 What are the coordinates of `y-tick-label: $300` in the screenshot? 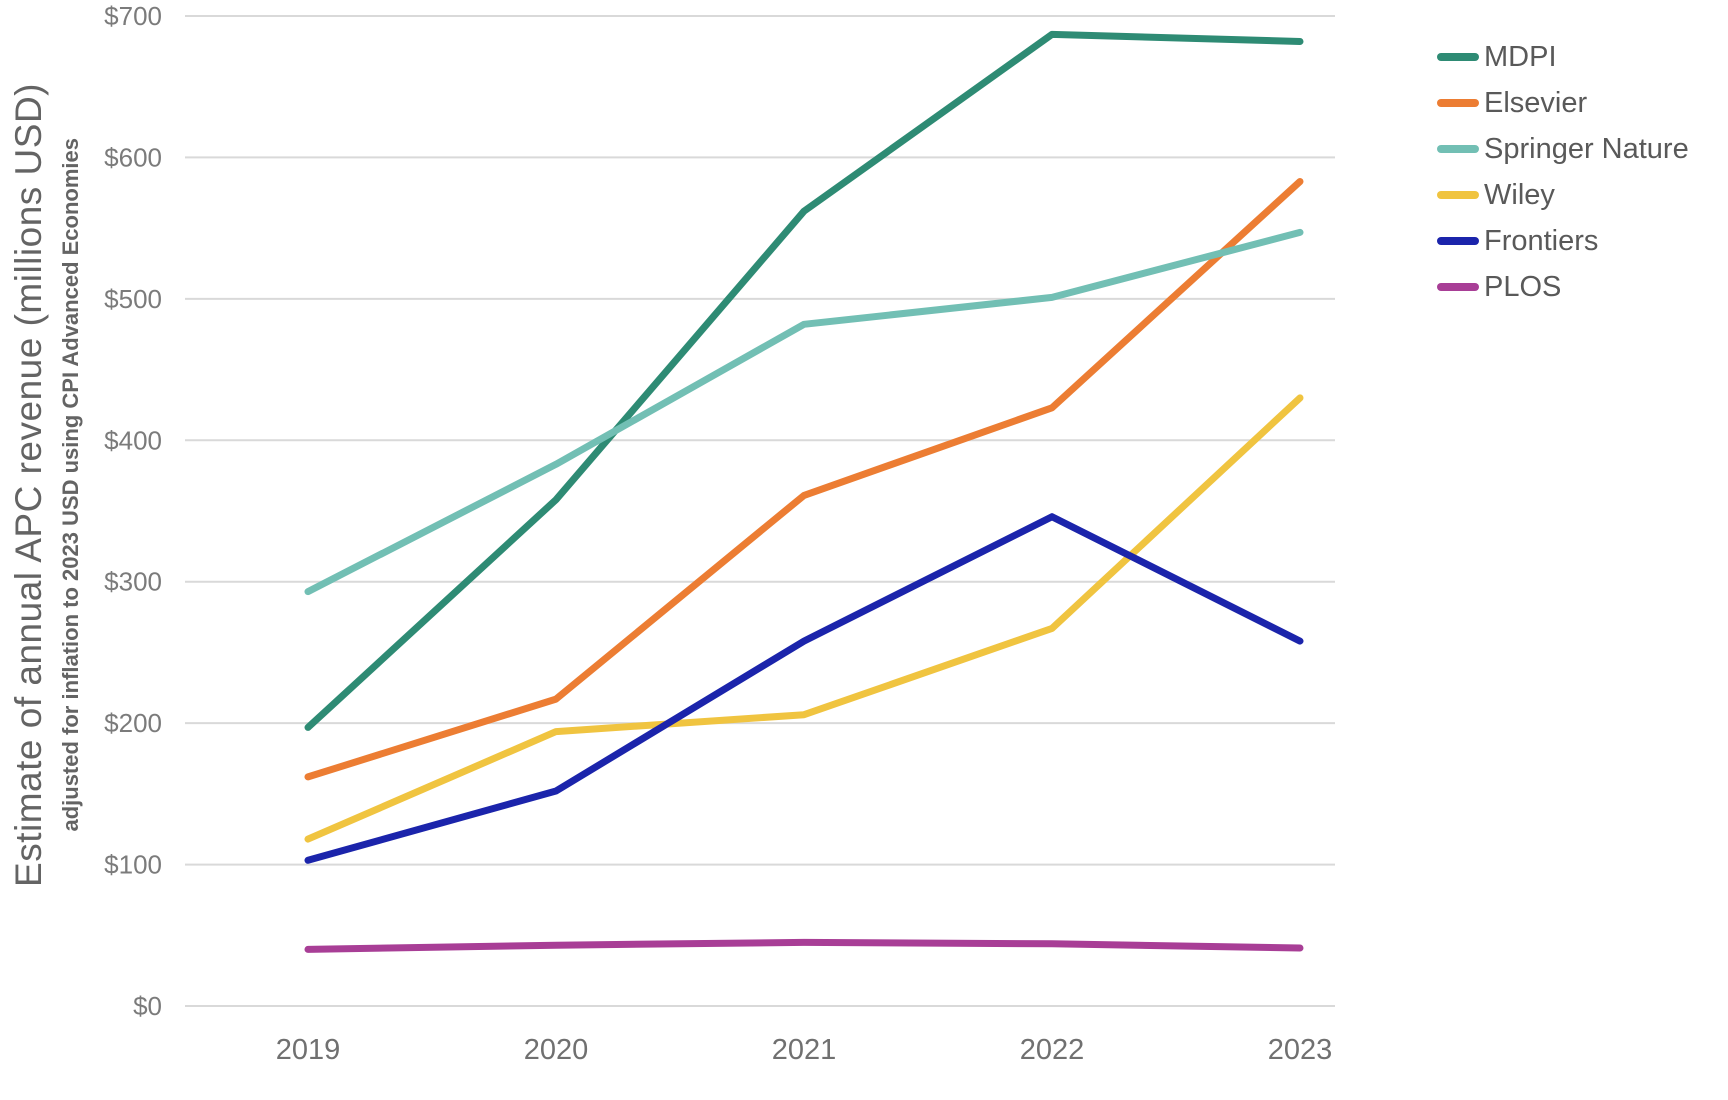 It's located at (133, 582).